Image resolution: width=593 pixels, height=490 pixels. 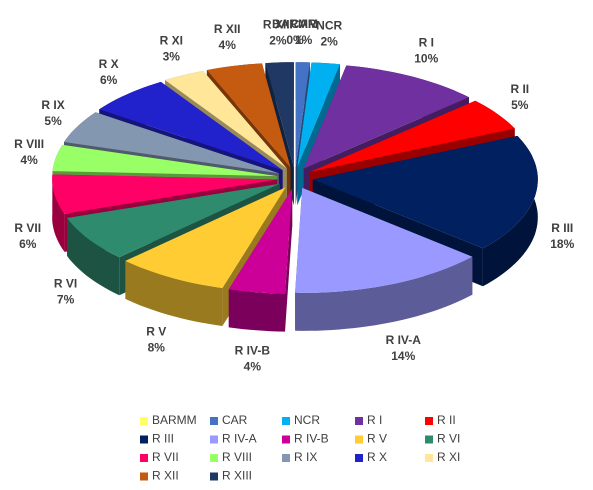 What do you see at coordinates (295, 40) in the screenshot?
I see `label-value: 0%` at bounding box center [295, 40].